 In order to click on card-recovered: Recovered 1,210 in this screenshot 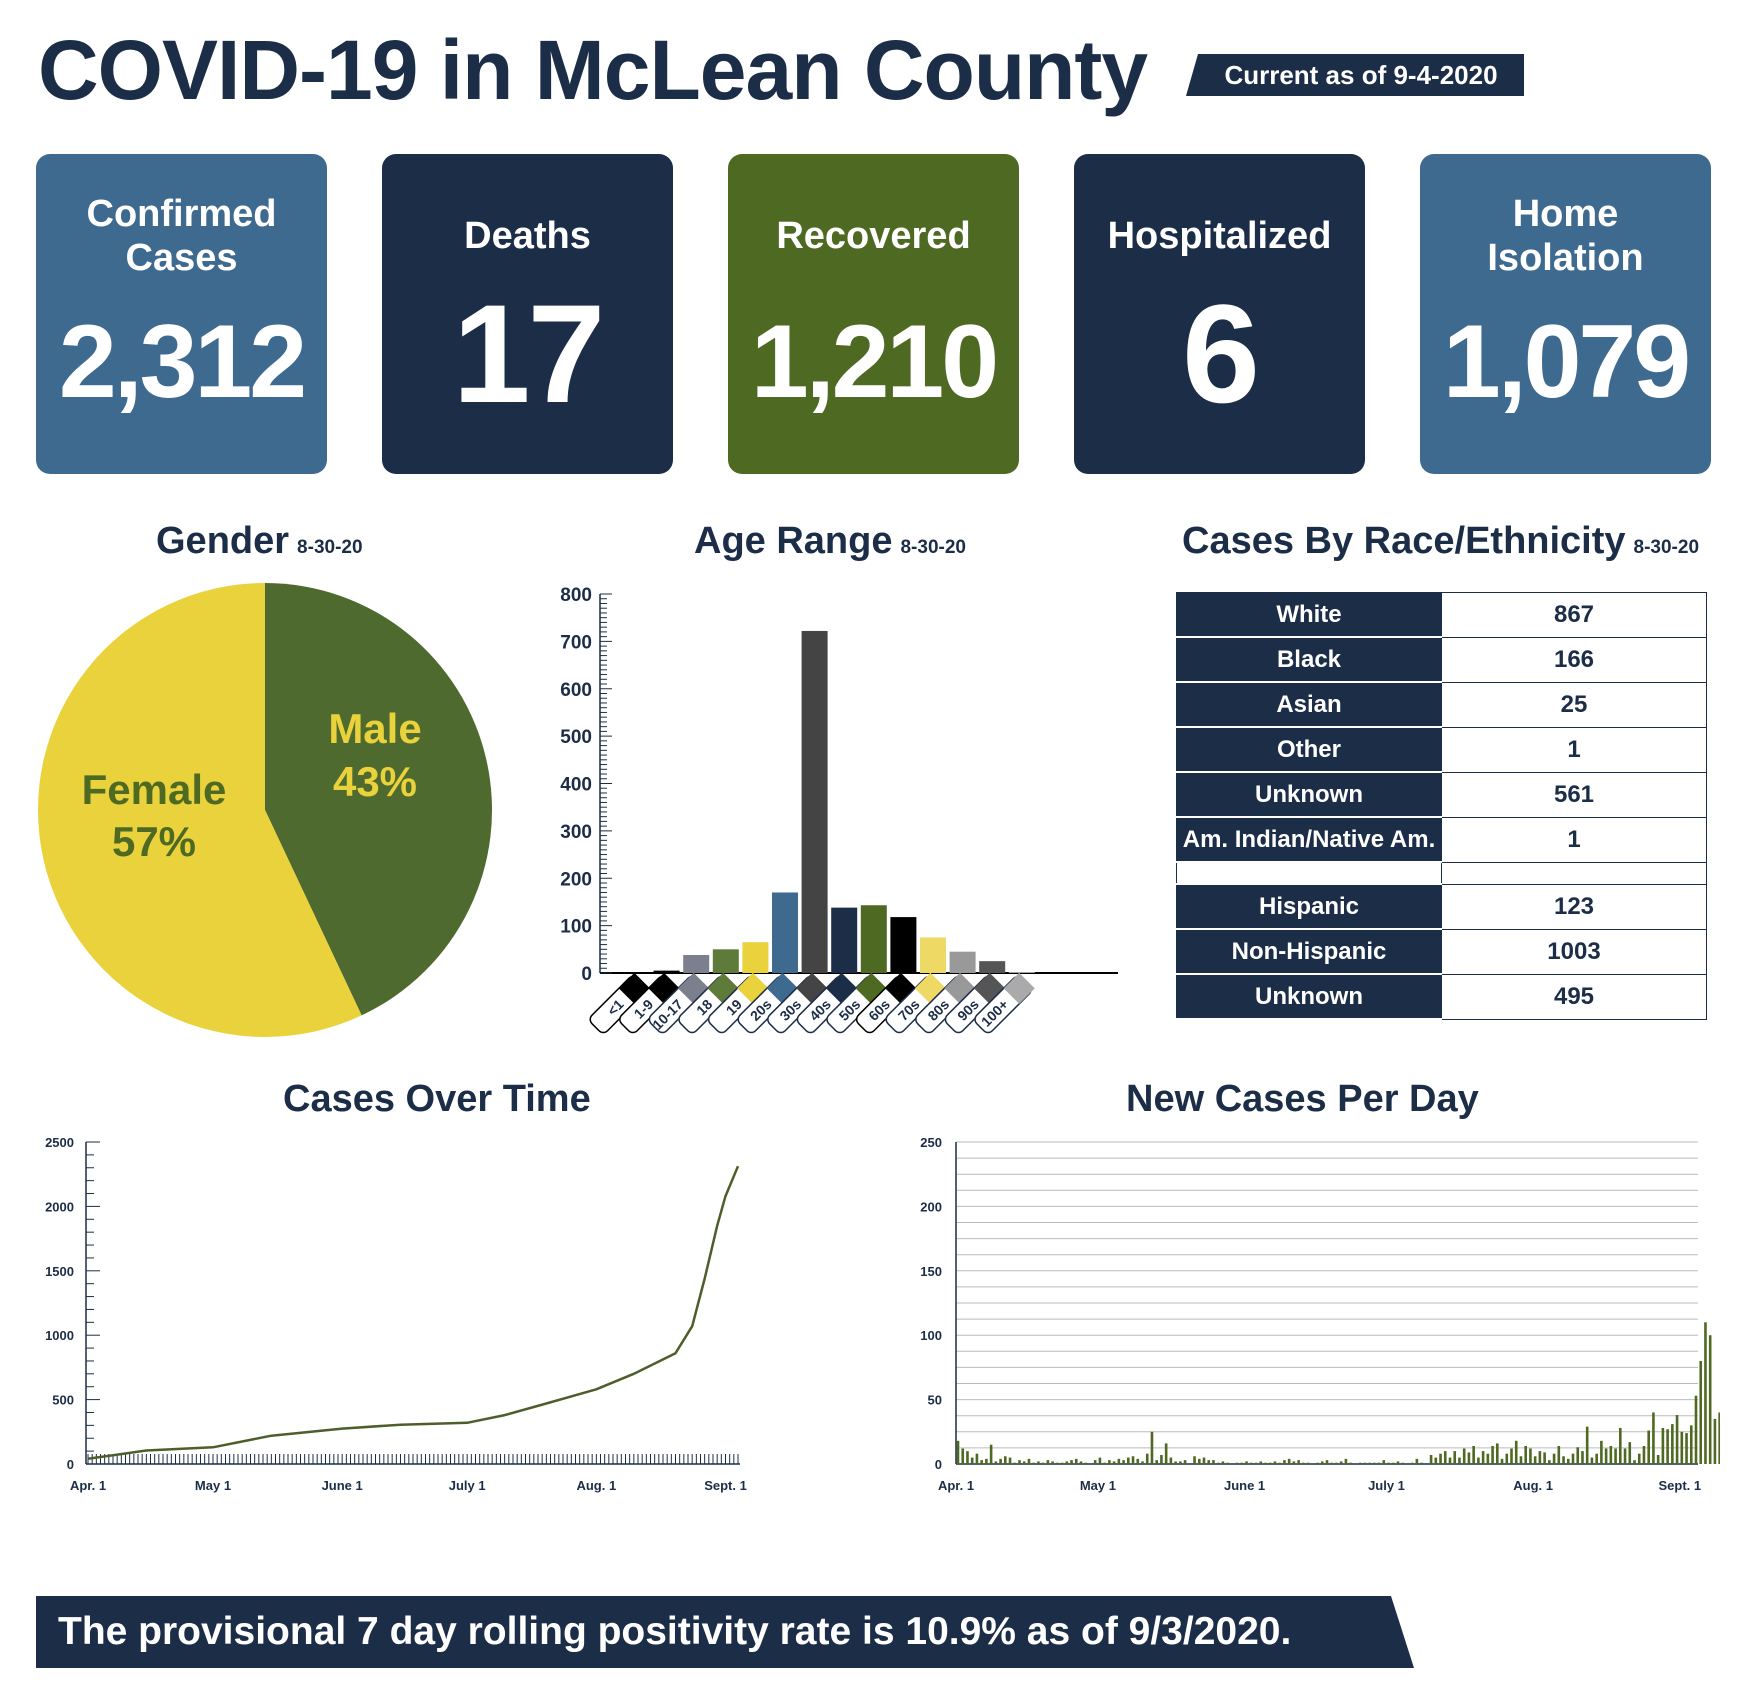, I will do `click(873, 314)`.